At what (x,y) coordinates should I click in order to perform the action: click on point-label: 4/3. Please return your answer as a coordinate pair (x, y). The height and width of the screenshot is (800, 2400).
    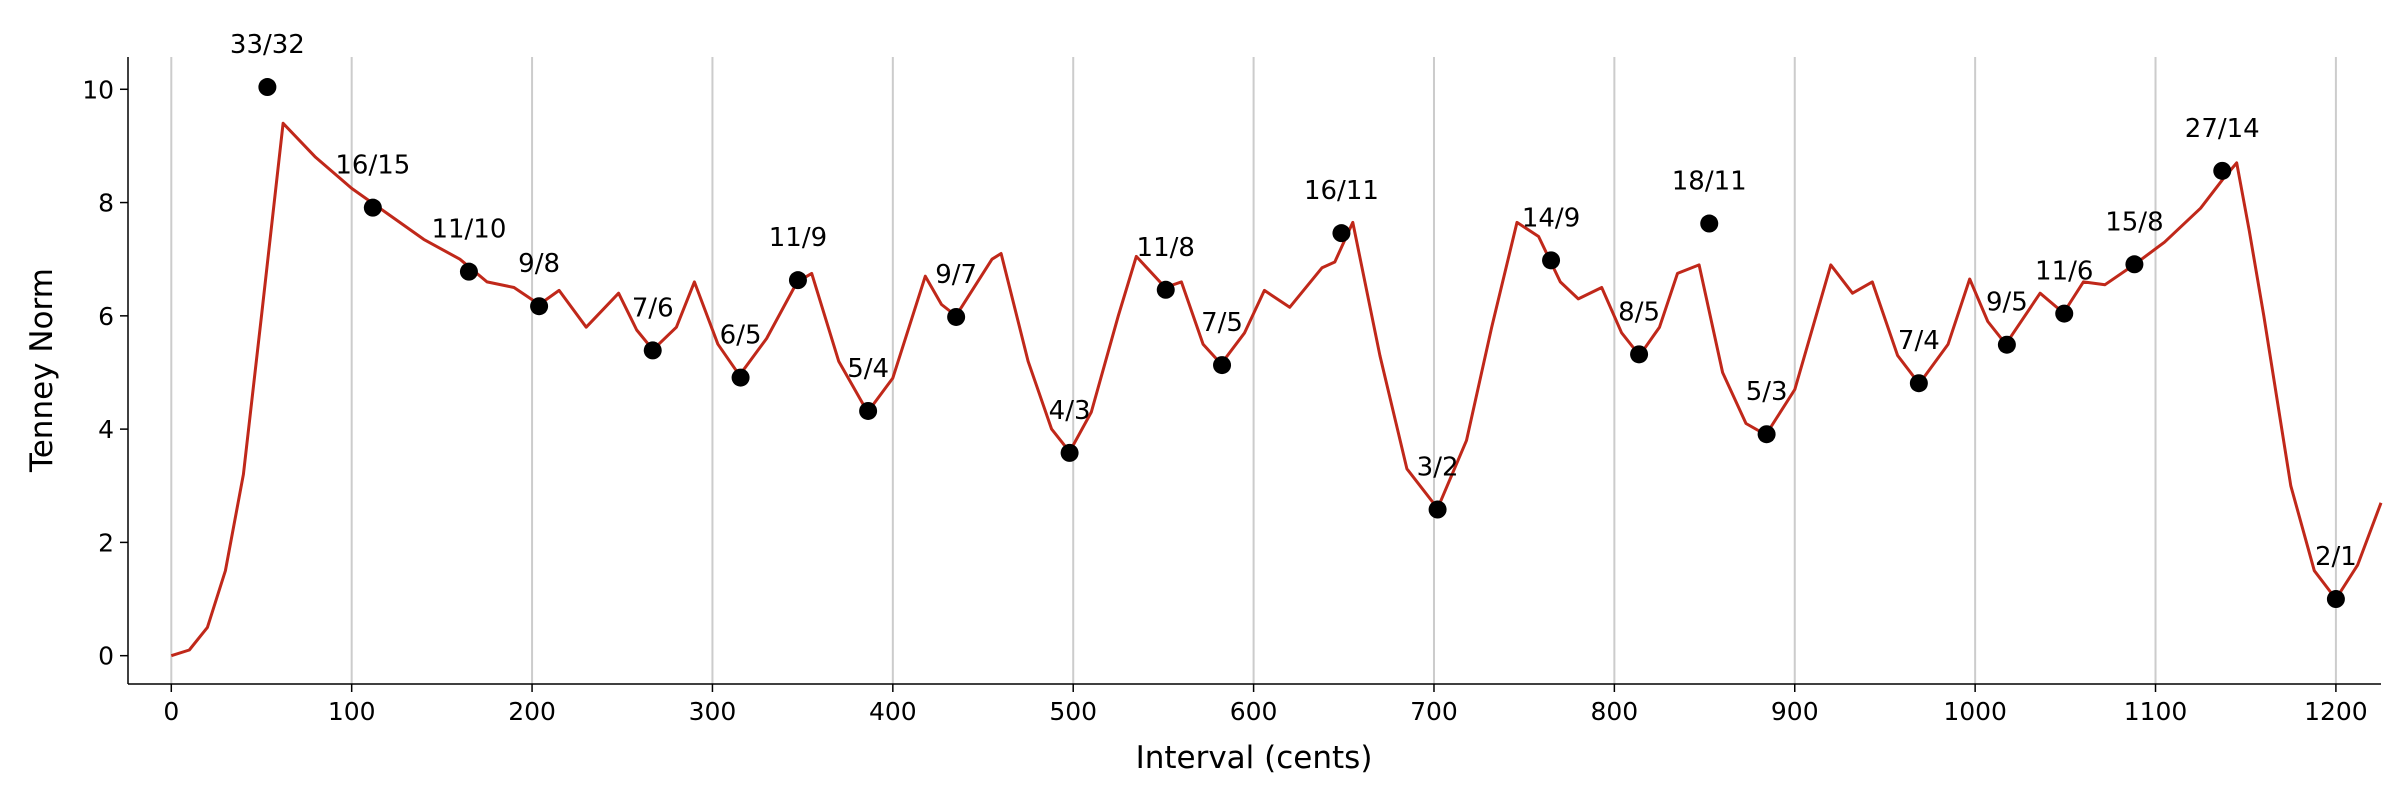
    Looking at the image, I should click on (1070, 411).